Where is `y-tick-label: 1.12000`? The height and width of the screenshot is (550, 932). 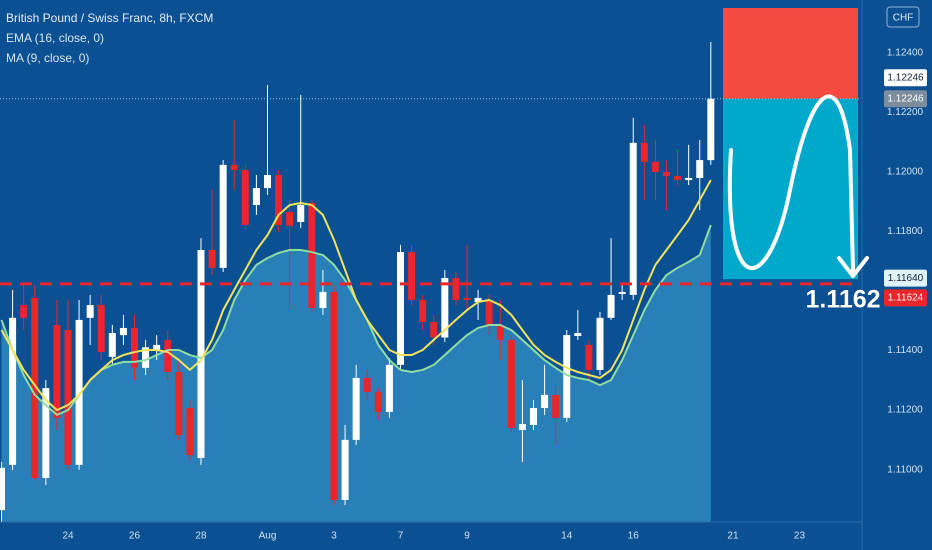
y-tick-label: 1.12000 is located at coordinates (905, 172).